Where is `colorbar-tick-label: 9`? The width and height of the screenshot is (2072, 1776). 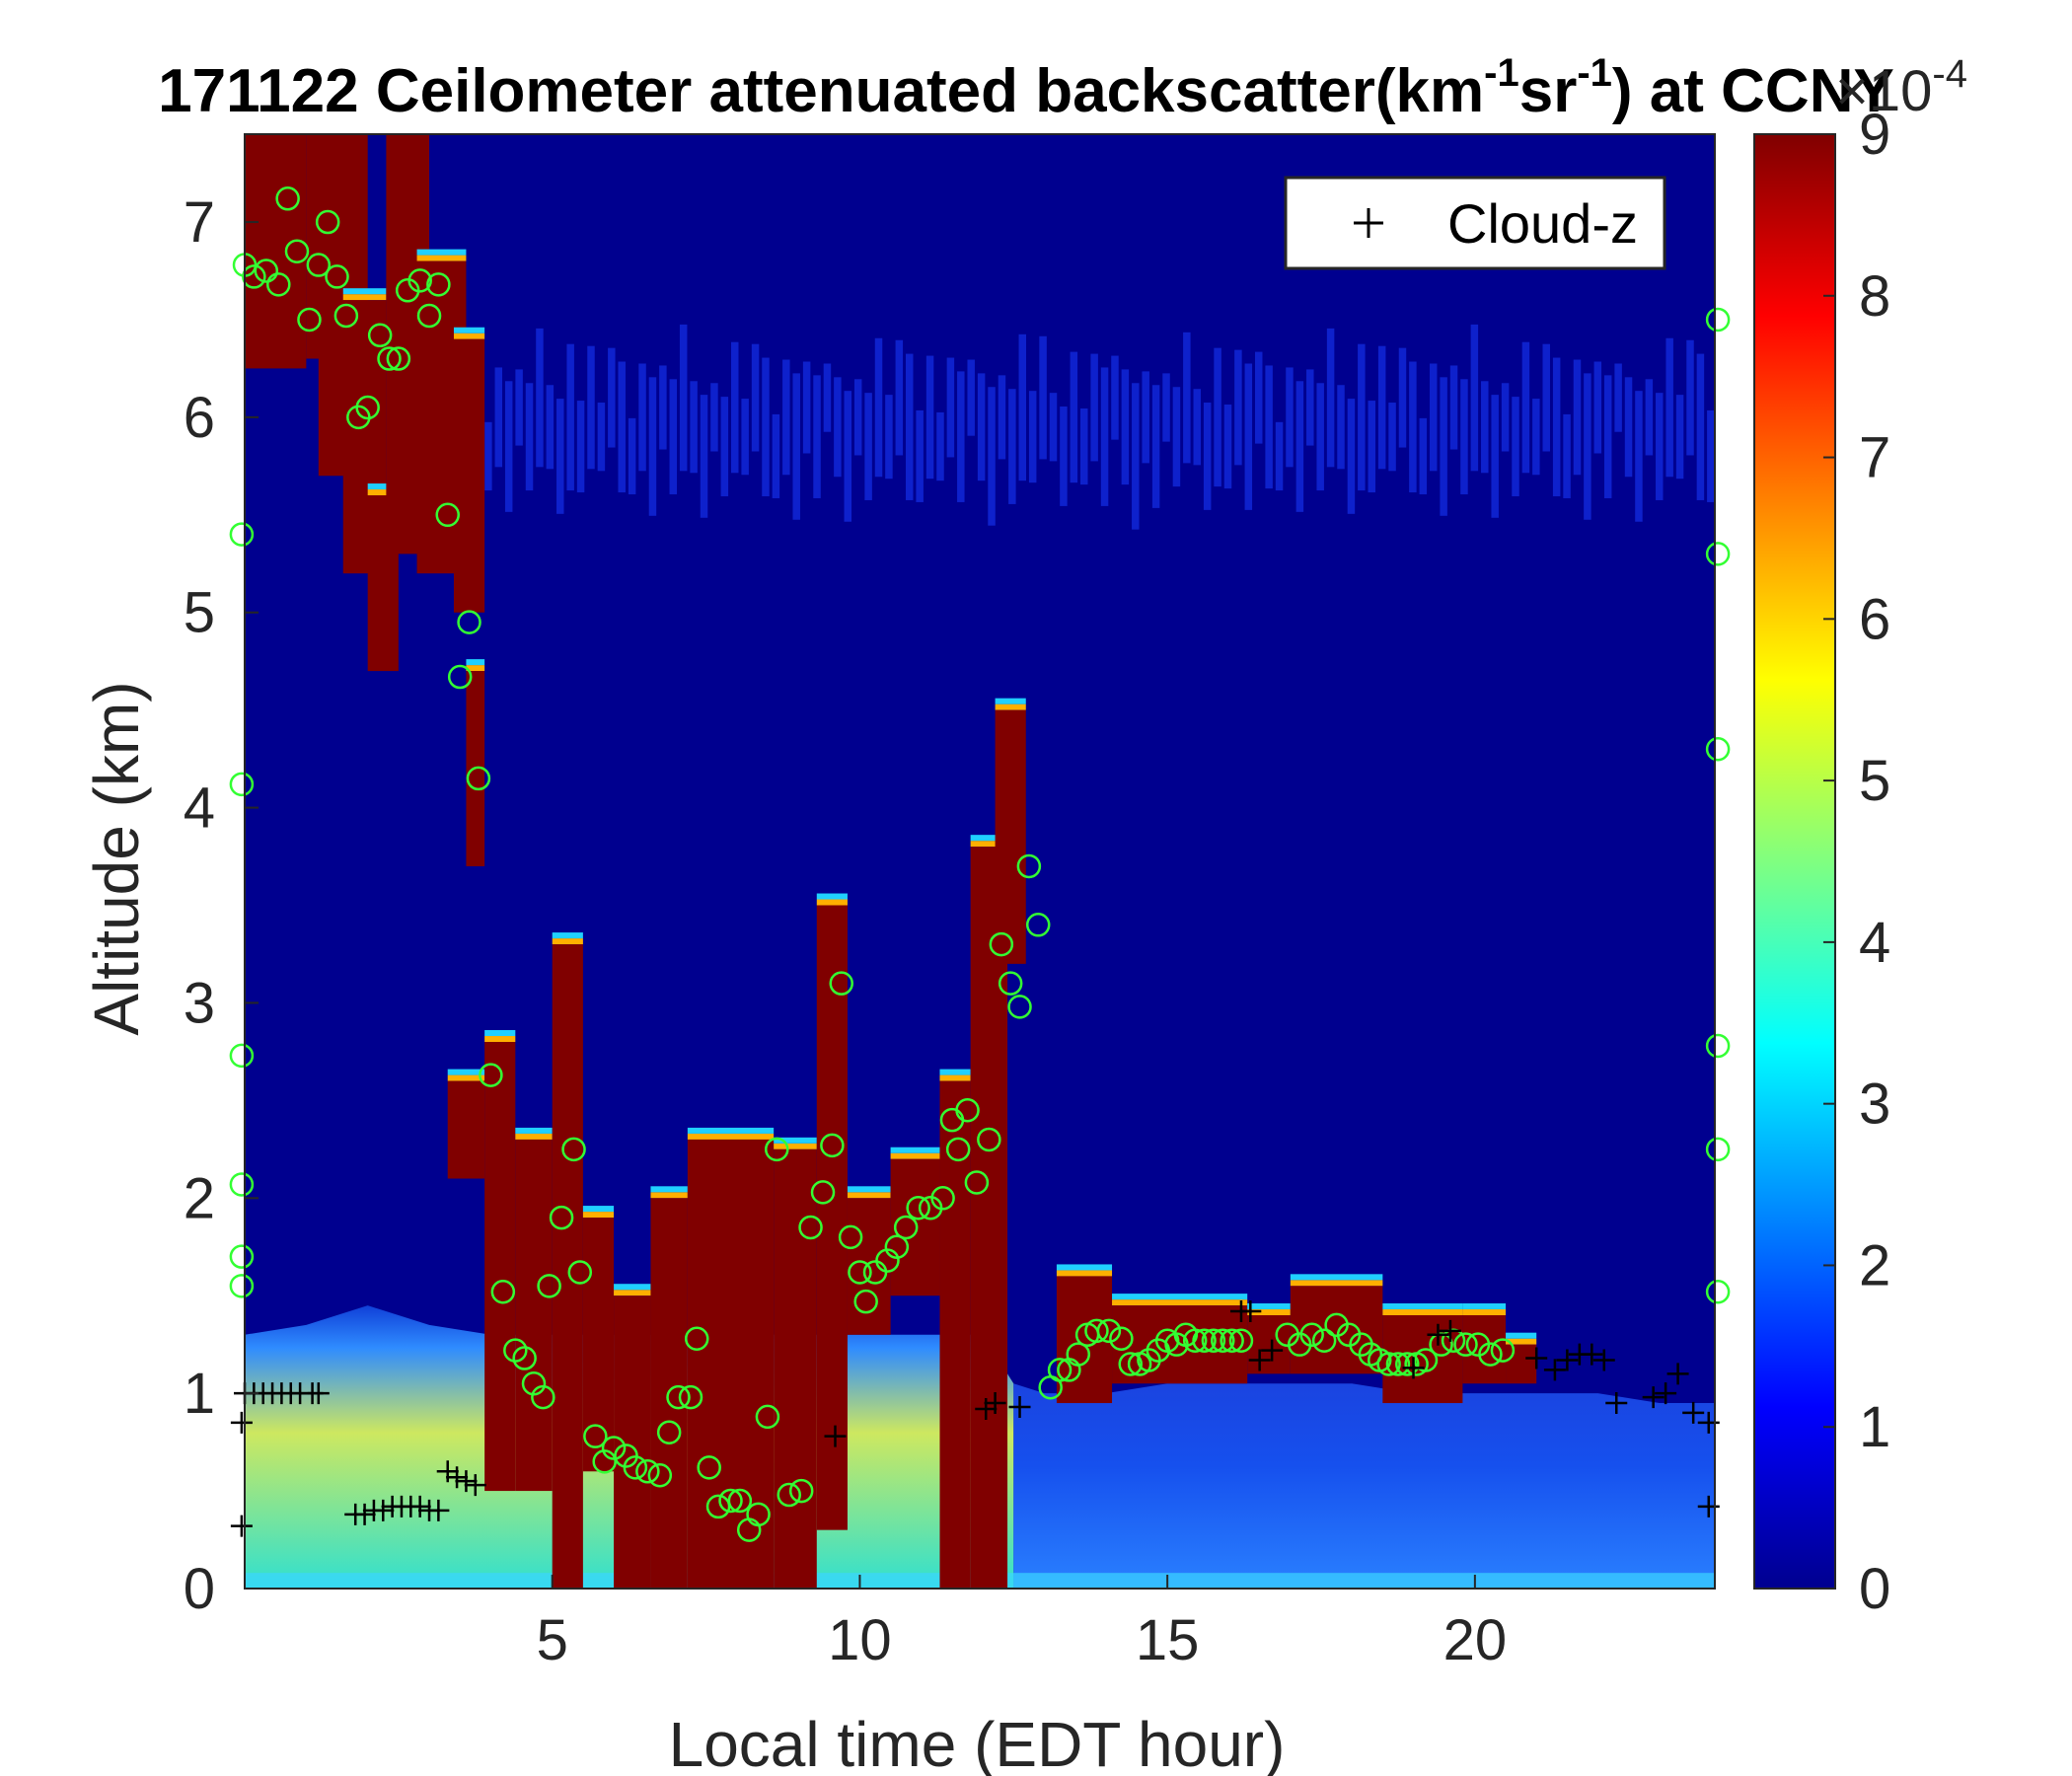
colorbar-tick-label: 9 is located at coordinates (1875, 135).